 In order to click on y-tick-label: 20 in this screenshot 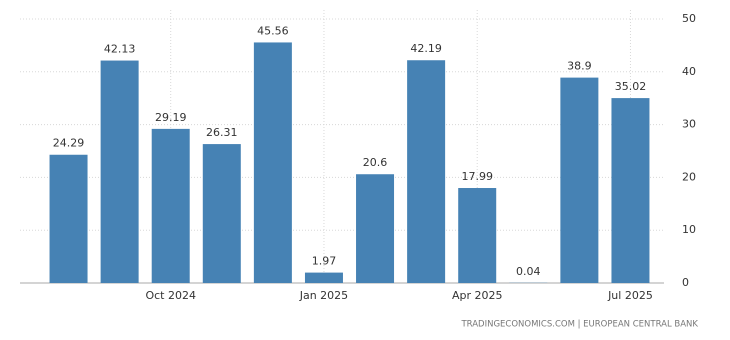, I will do `click(689, 176)`.